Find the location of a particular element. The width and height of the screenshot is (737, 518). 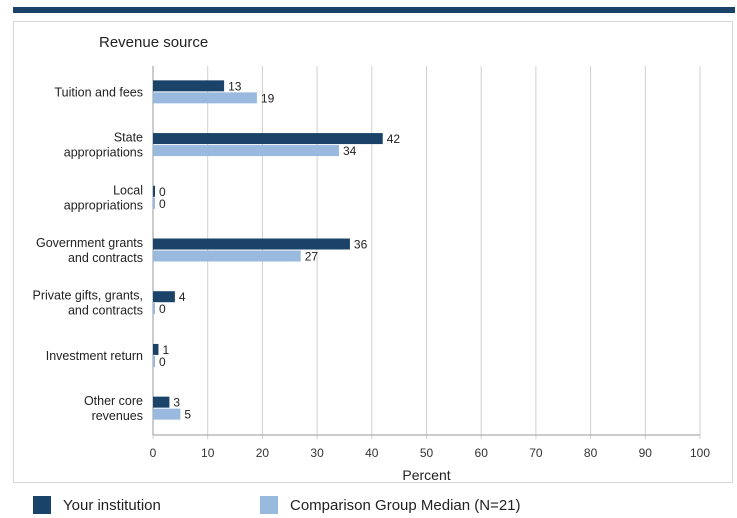

x-tick-label: 0 is located at coordinates (153, 453).